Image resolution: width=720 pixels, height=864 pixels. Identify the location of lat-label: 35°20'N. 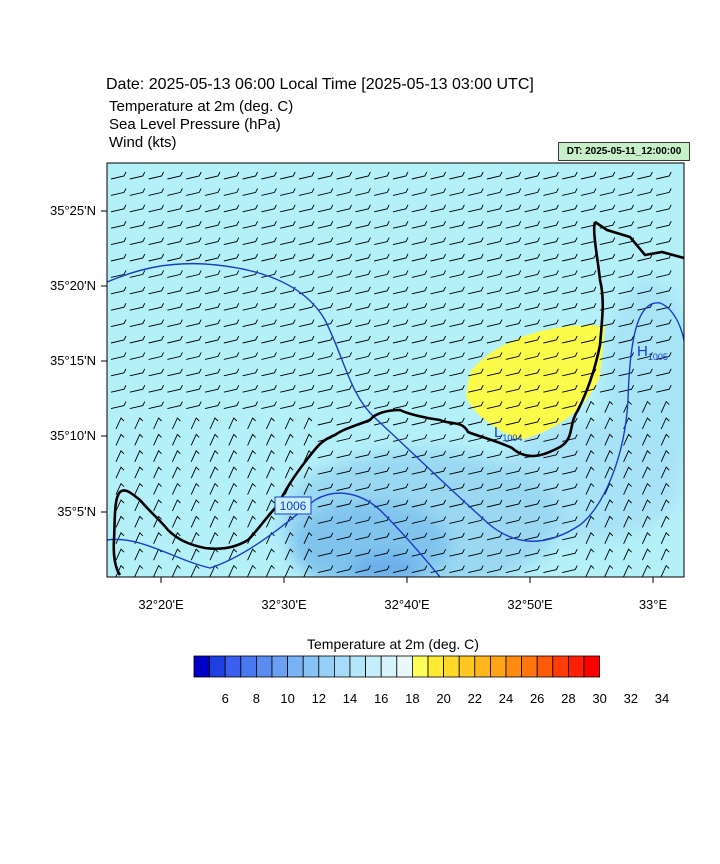
(73, 285).